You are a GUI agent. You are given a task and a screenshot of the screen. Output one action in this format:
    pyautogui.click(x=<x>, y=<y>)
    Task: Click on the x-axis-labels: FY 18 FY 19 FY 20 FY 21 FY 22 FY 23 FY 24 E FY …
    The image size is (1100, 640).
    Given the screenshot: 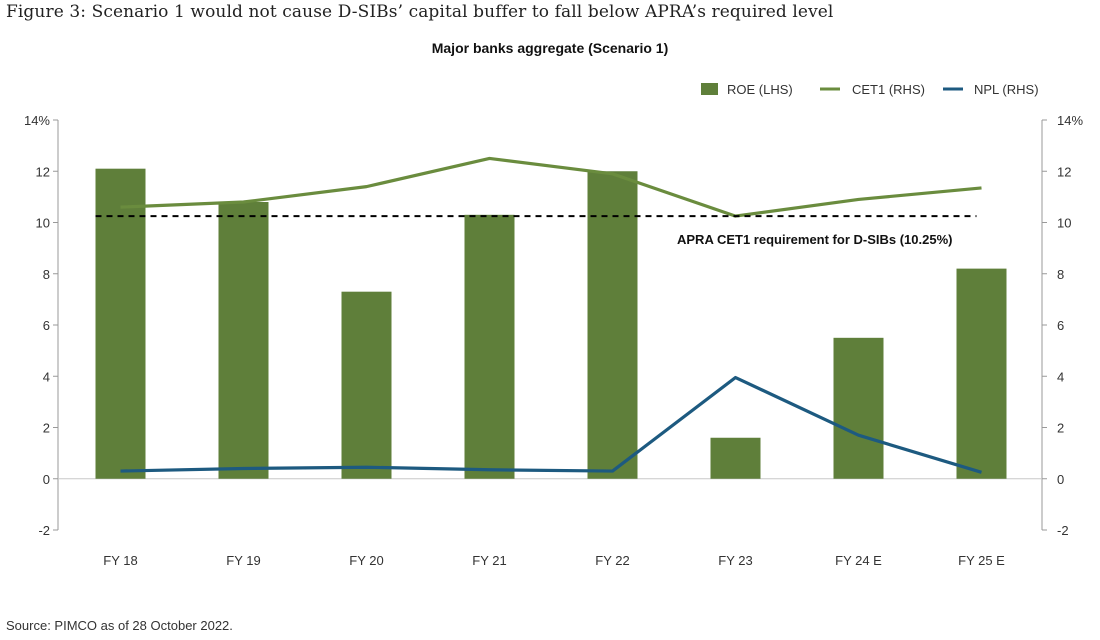 What is the action you would take?
    pyautogui.click(x=554, y=560)
    